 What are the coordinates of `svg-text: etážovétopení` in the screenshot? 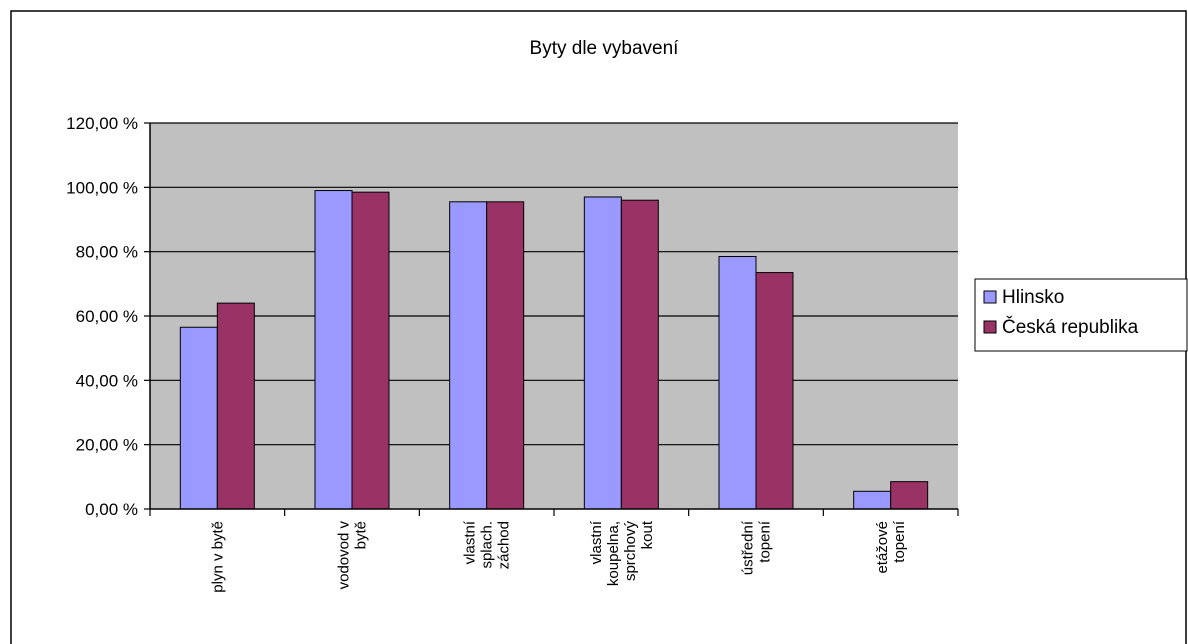 It's located at (891, 546).